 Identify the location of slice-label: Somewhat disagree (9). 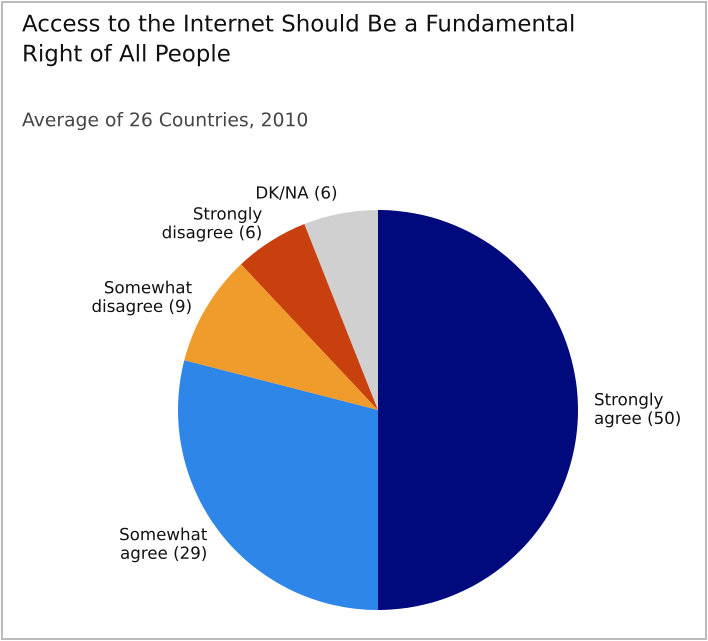
(142, 298).